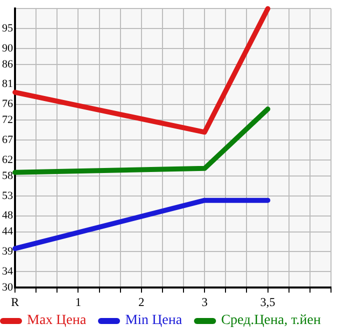 The height and width of the screenshot is (335, 345). Describe the element at coordinates (8, 104) in the screenshot. I see `y-tick-label: 76` at that location.